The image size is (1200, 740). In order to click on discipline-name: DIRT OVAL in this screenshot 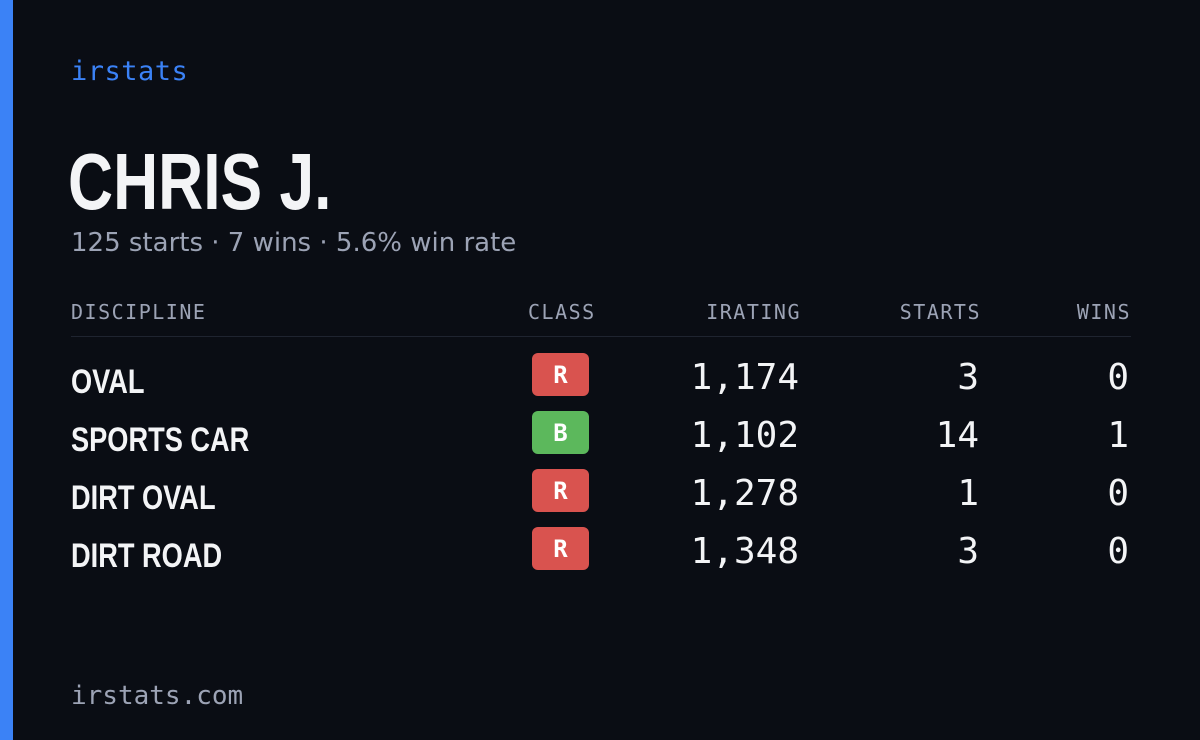, I will do `click(143, 498)`.